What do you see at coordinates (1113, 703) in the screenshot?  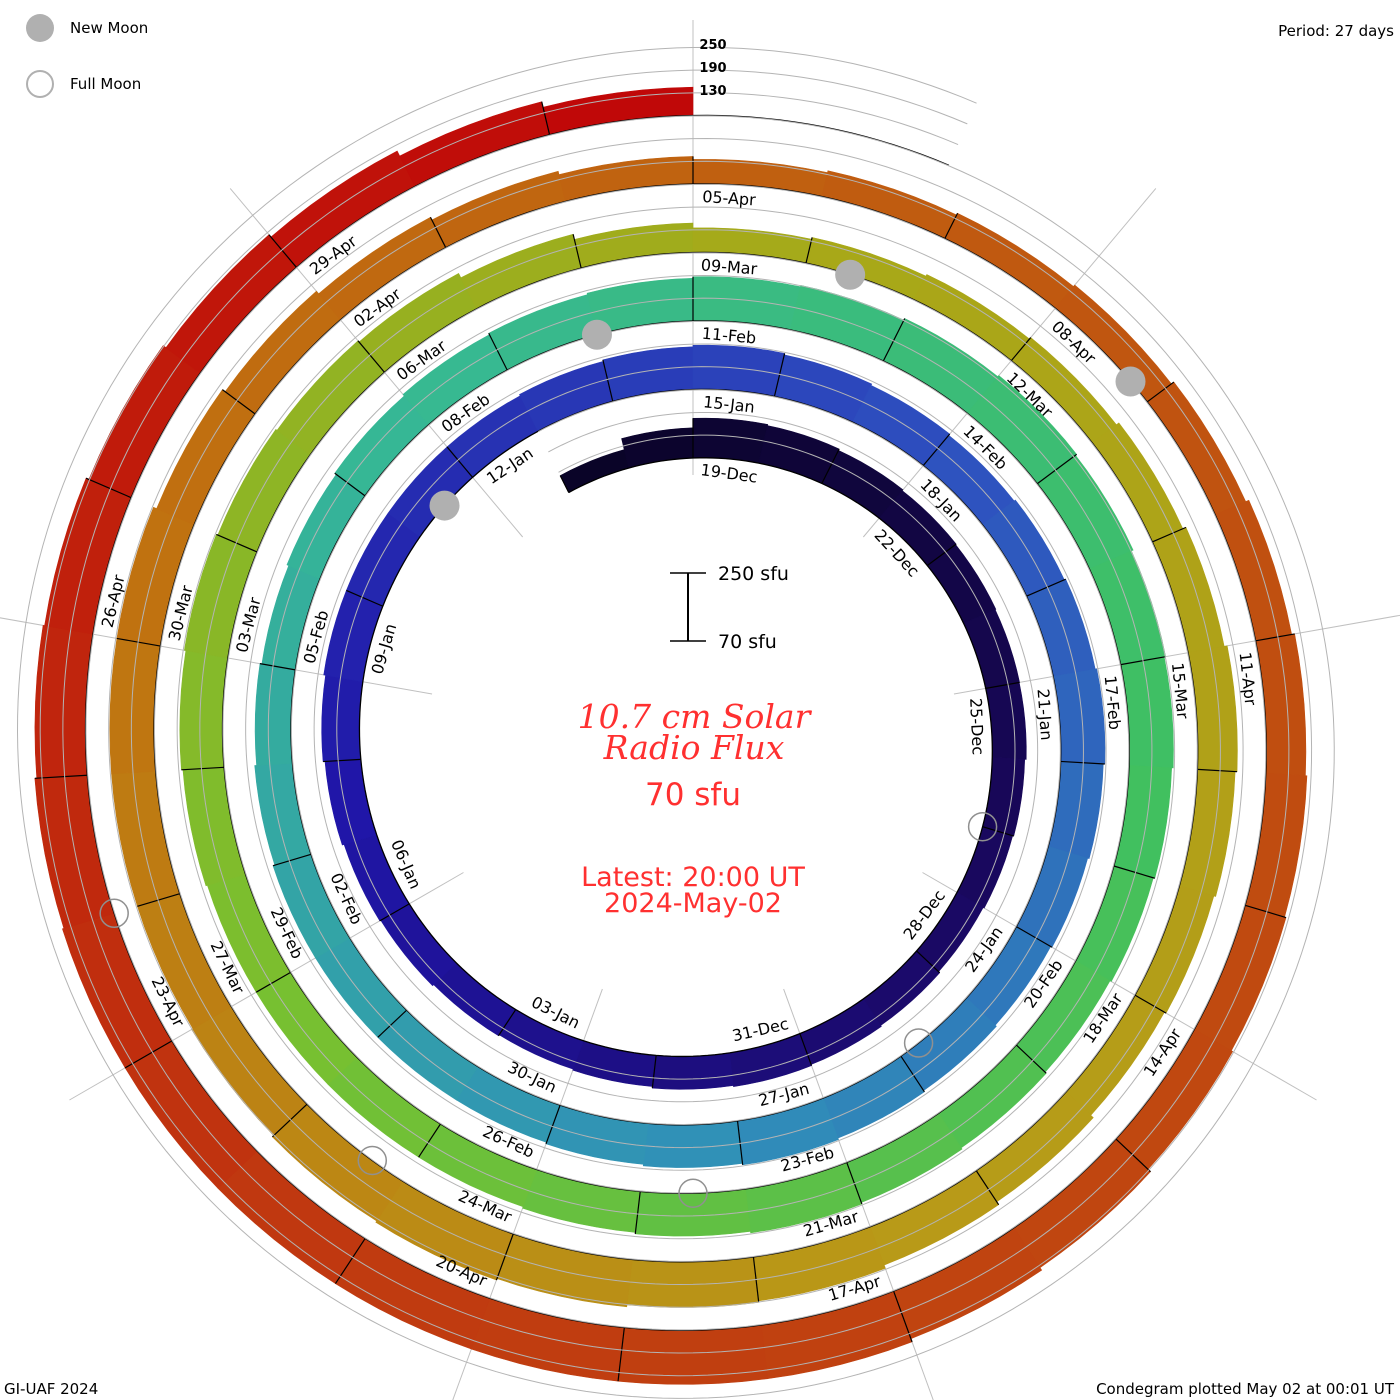 I see `date-label: 17-Feb` at bounding box center [1113, 703].